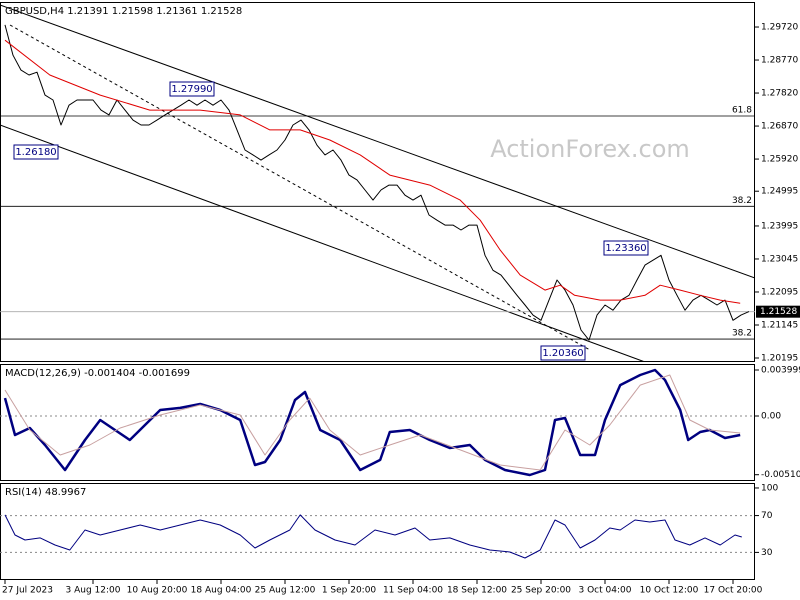 The height and width of the screenshot is (600, 800). Describe the element at coordinates (779, 226) in the screenshot. I see `y-tick-label: 1.23995` at that location.